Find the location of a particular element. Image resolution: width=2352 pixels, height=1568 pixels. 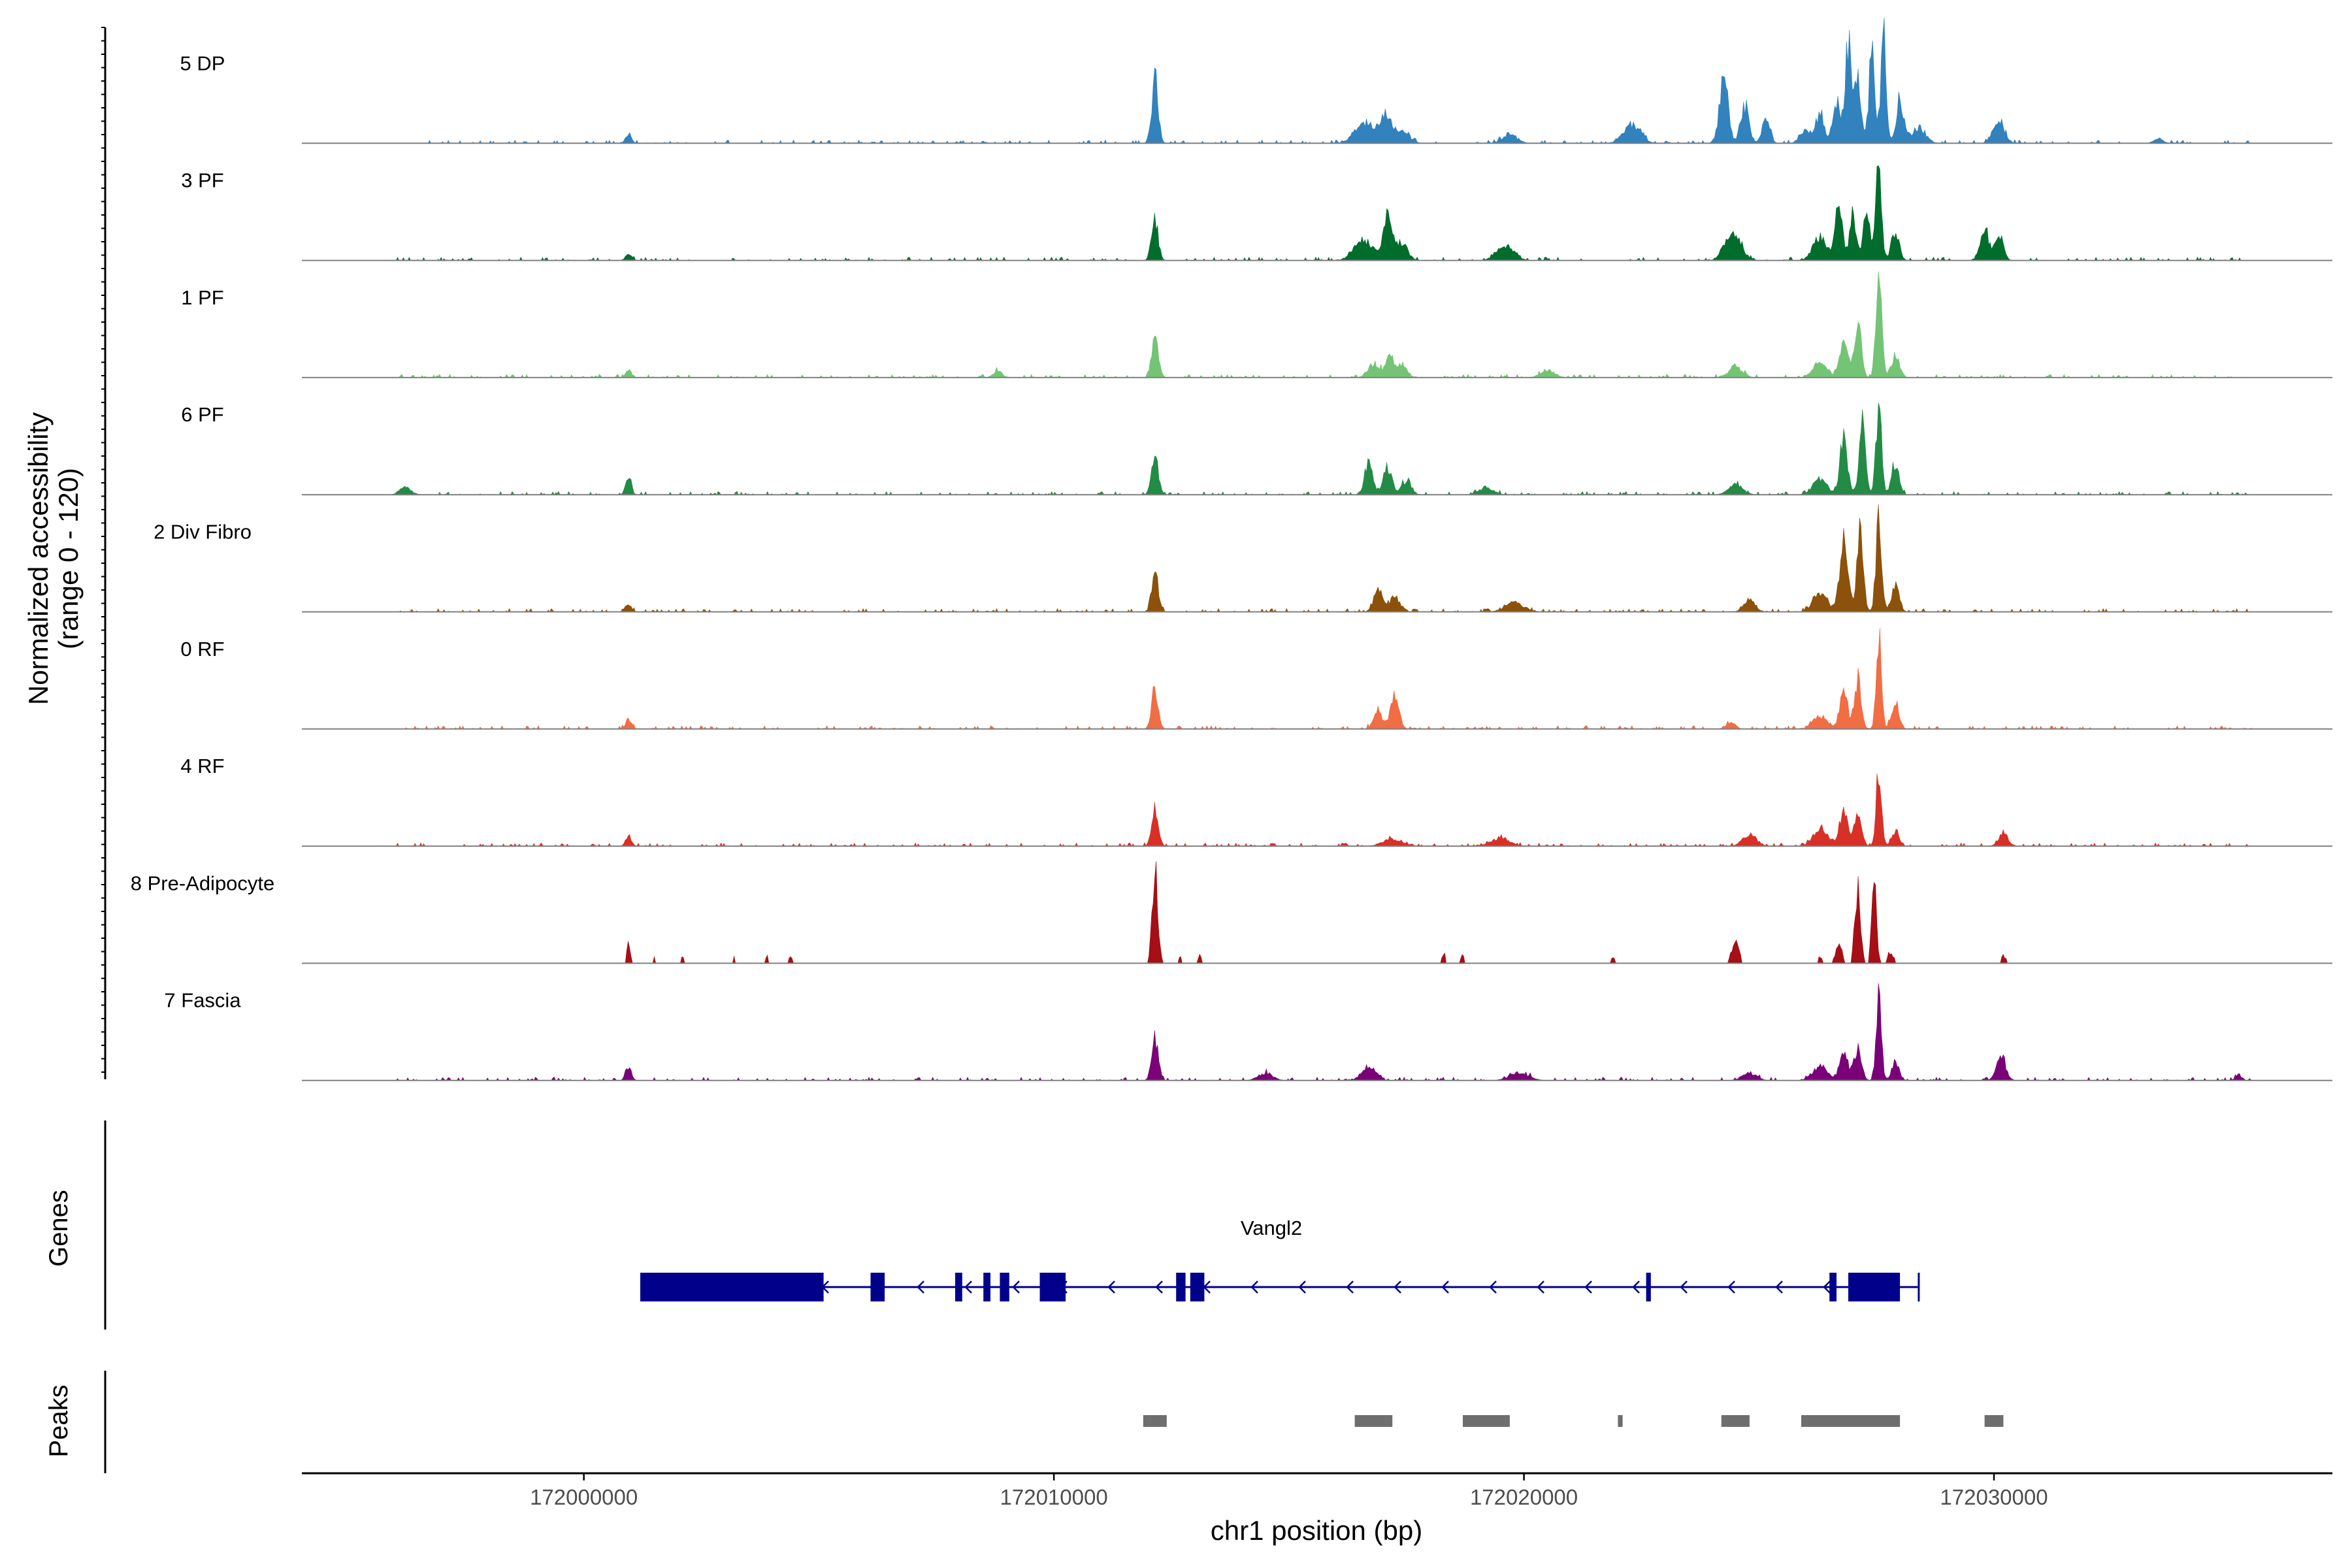

track-label: 2 Div Fibro is located at coordinates (203, 532).